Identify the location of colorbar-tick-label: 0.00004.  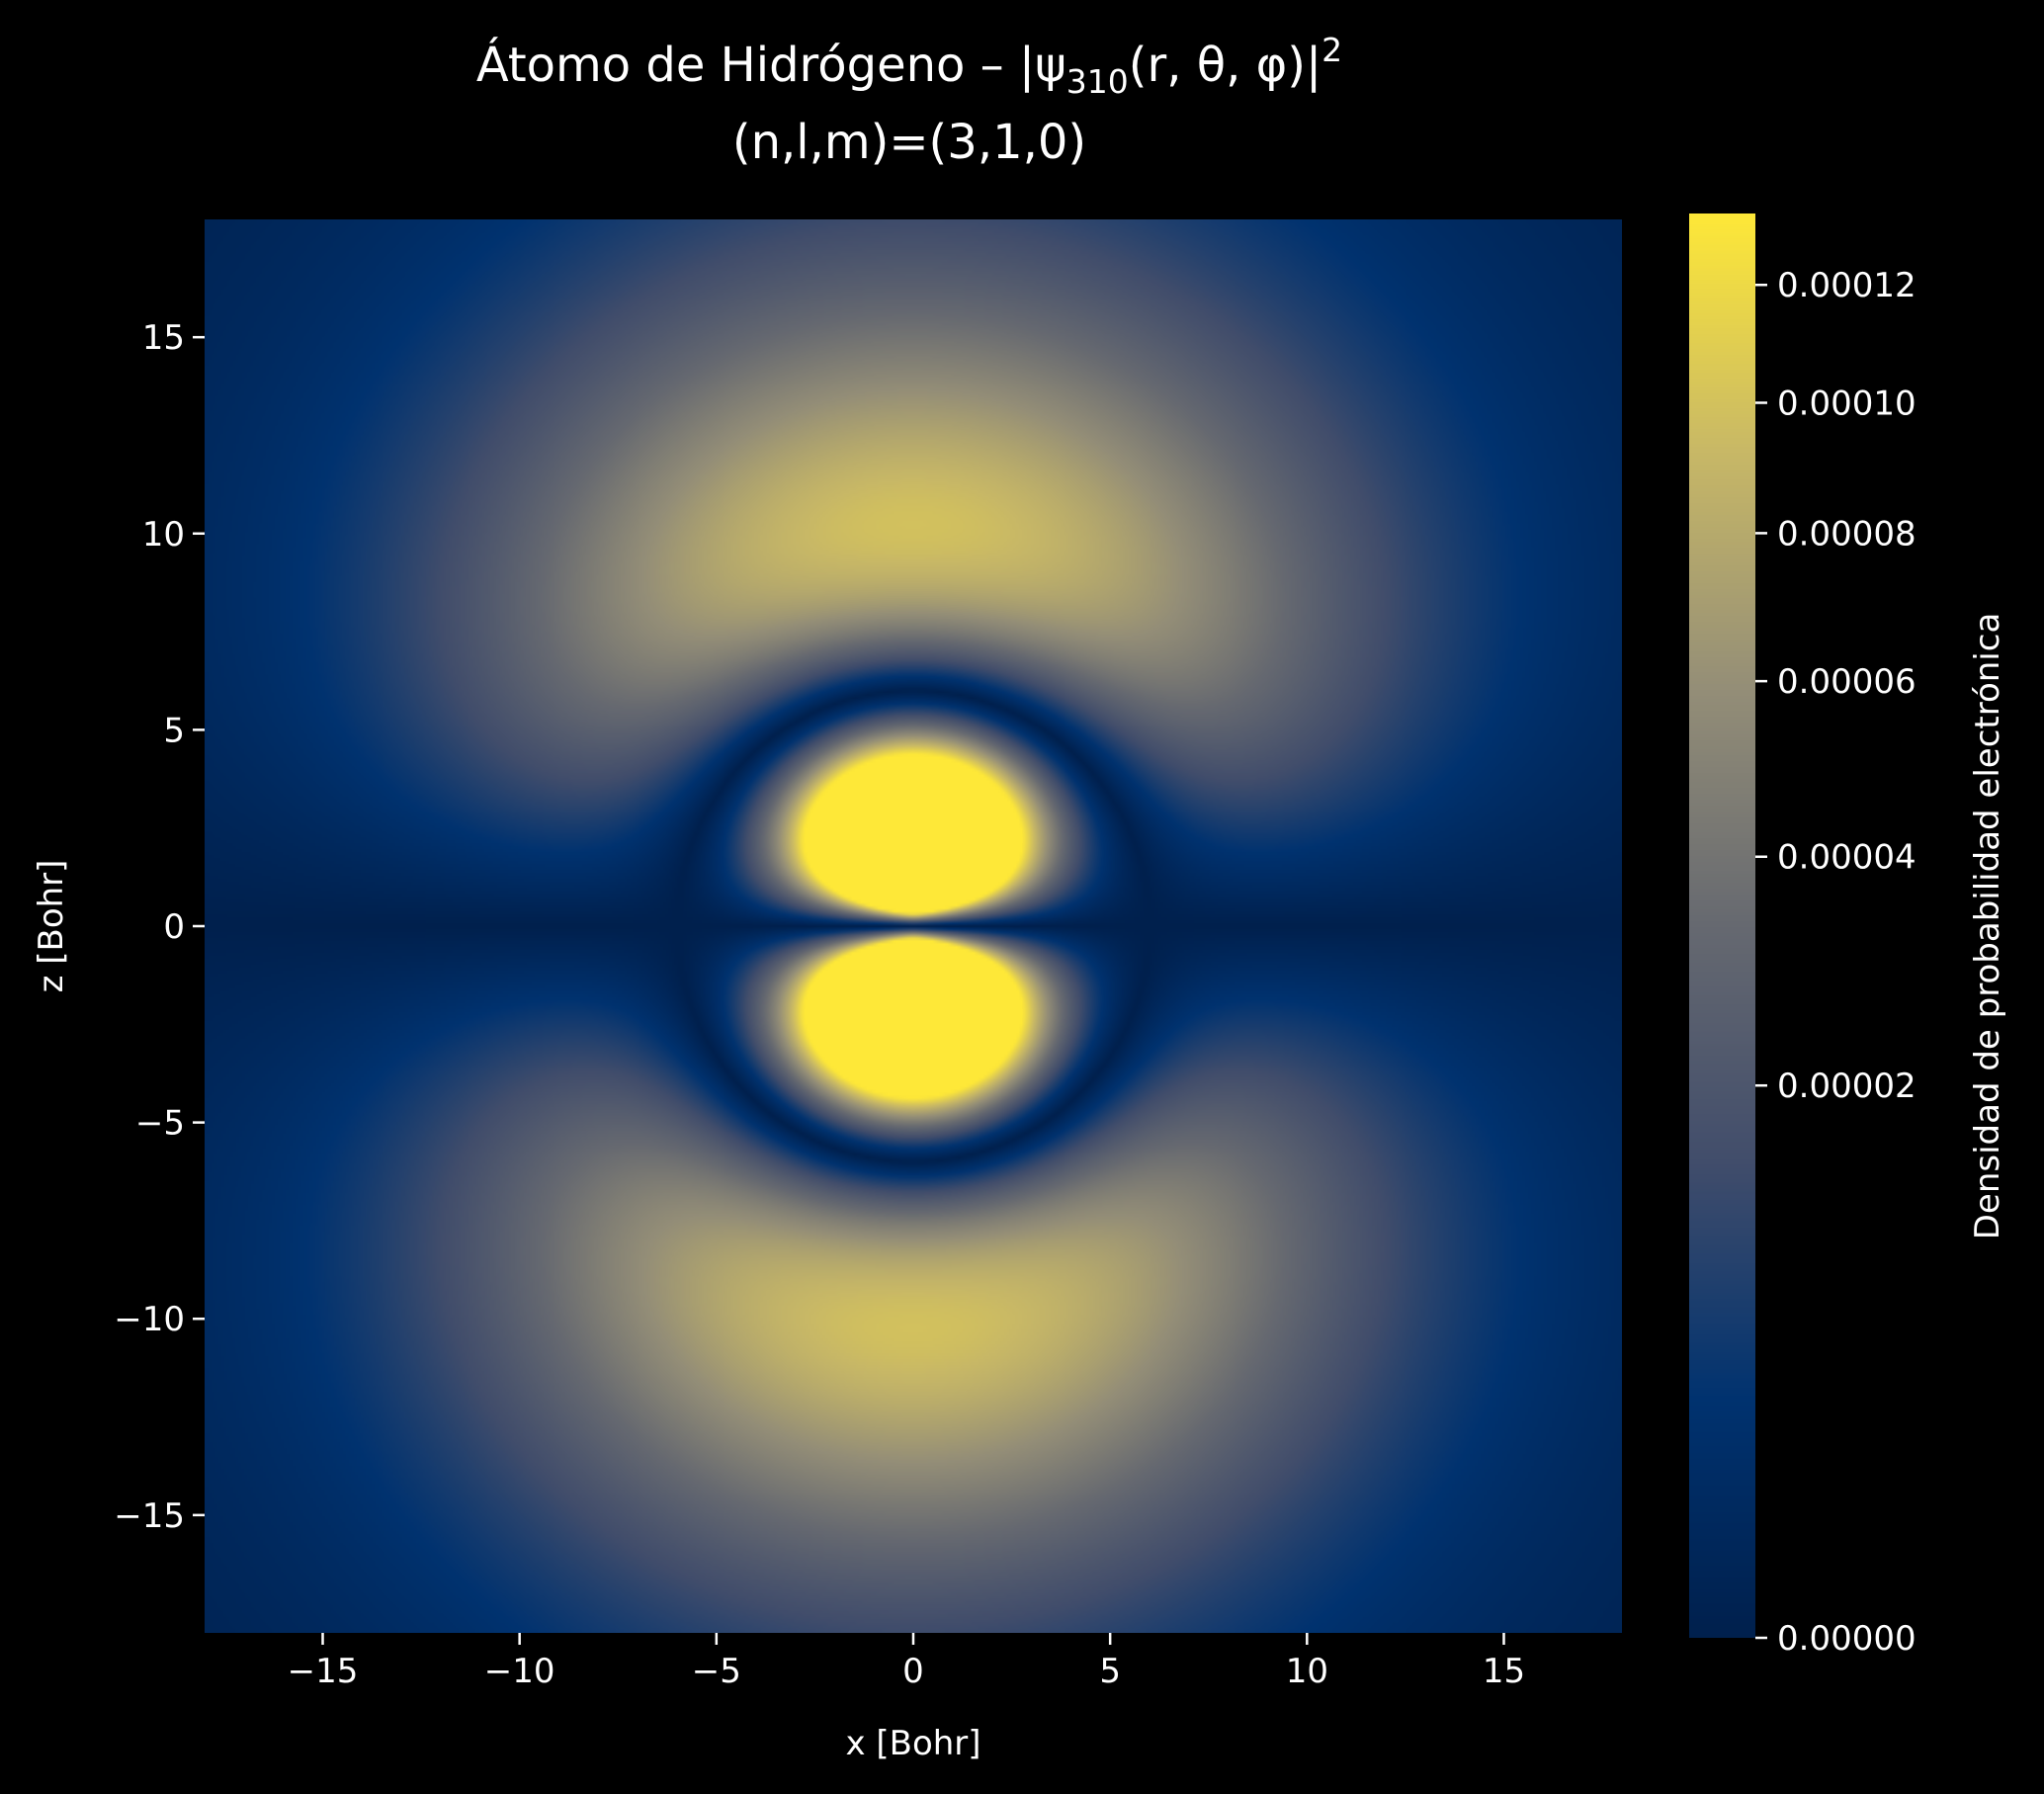
(1846, 858).